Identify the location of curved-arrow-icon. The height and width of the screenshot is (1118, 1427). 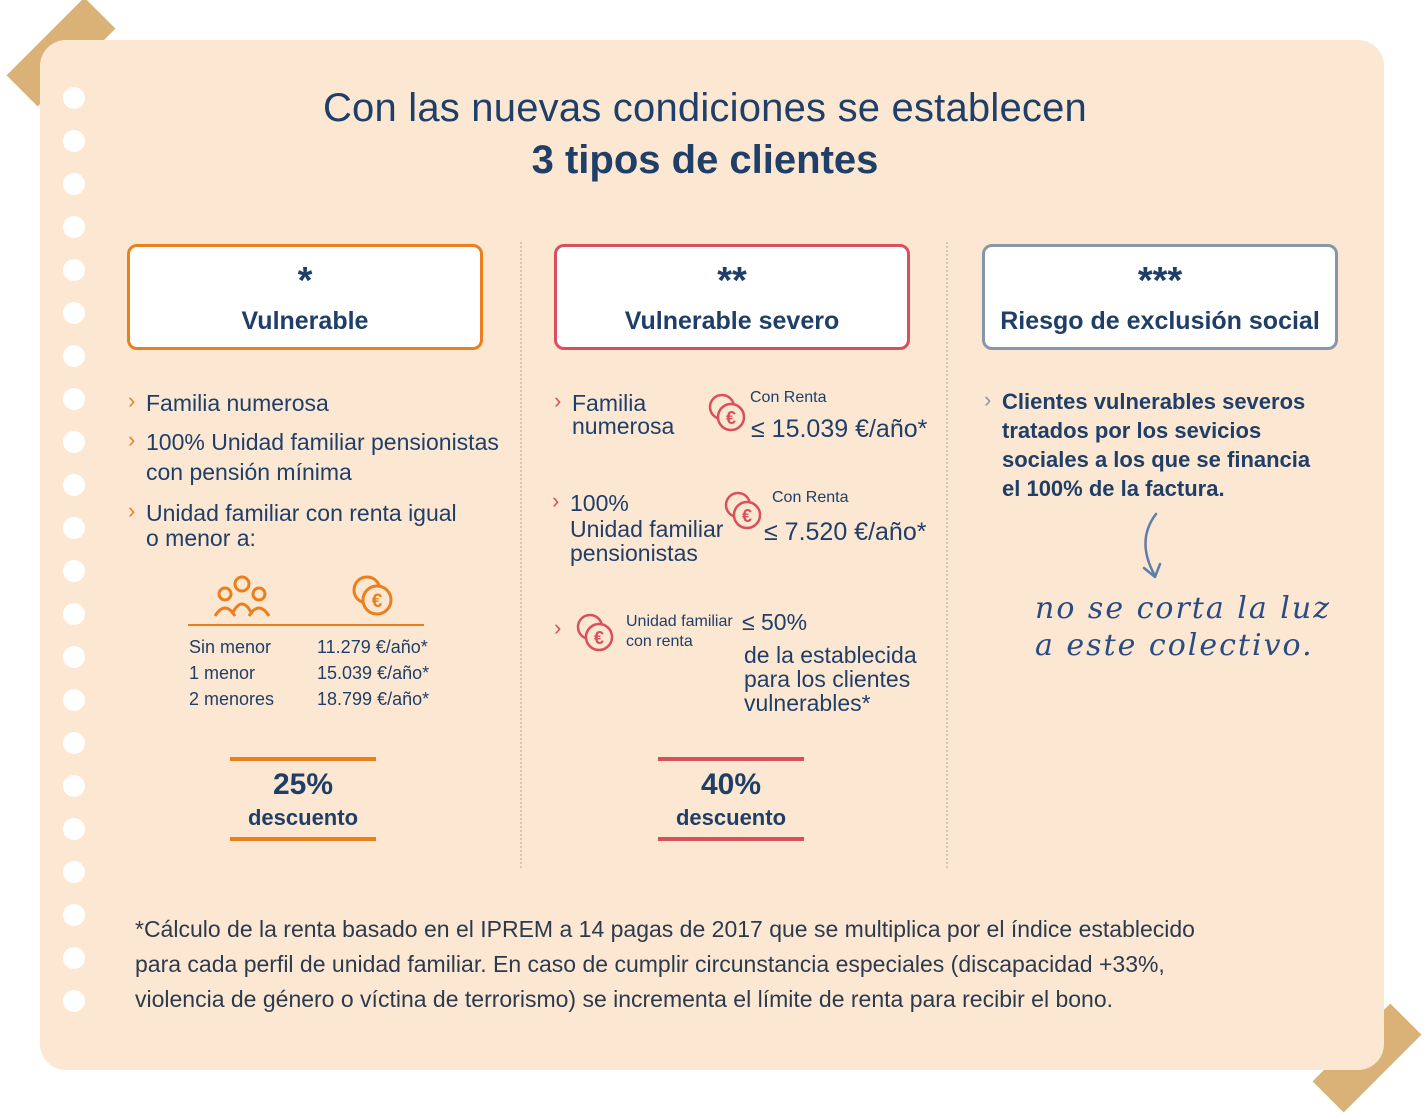
(1152, 545).